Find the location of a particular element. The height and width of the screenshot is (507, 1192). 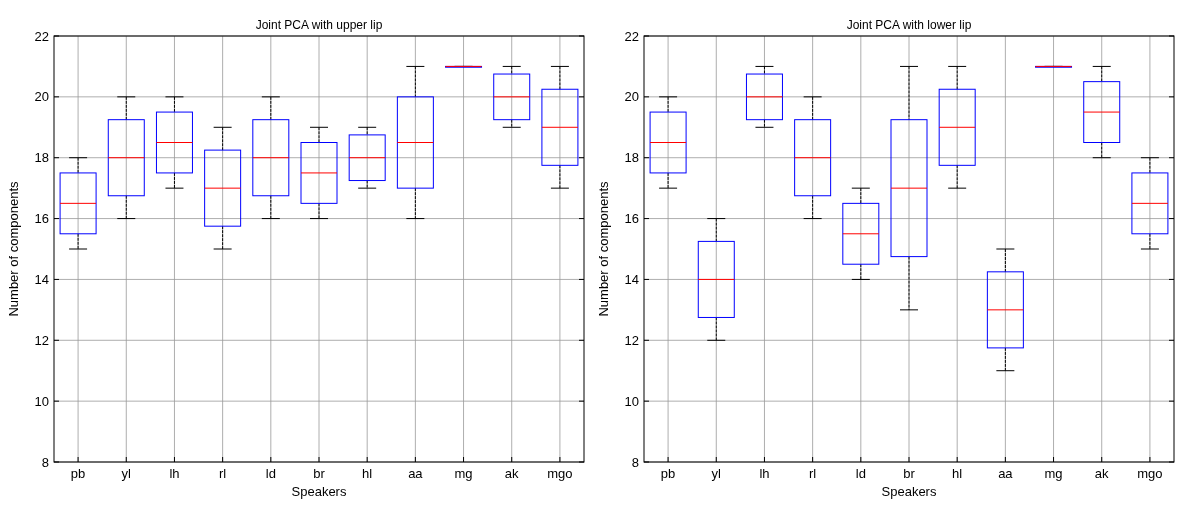

chart-title: Joint PCA with lower lip is located at coordinates (909, 25).